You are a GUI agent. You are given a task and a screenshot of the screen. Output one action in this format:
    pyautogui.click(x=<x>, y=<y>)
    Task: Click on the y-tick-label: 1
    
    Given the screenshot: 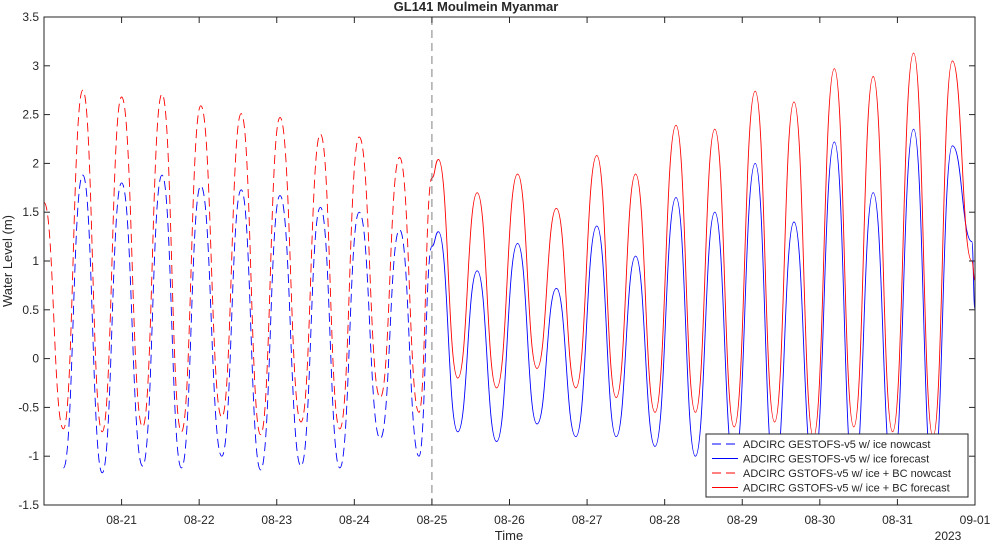 What is the action you would take?
    pyautogui.click(x=35, y=261)
    